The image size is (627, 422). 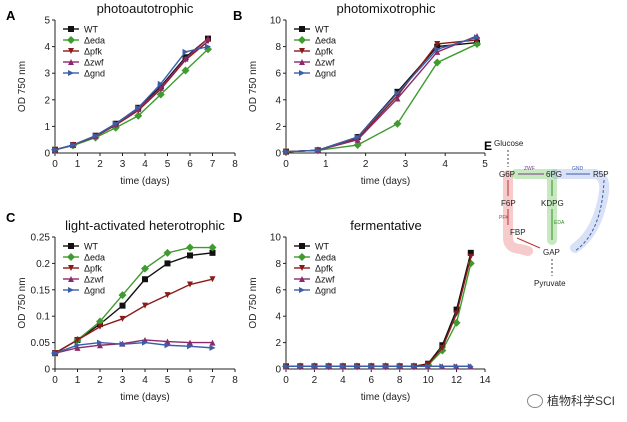 What do you see at coordinates (145, 225) in the screenshot?
I see `chart-title: light-activated heterotrophic` at bounding box center [145, 225].